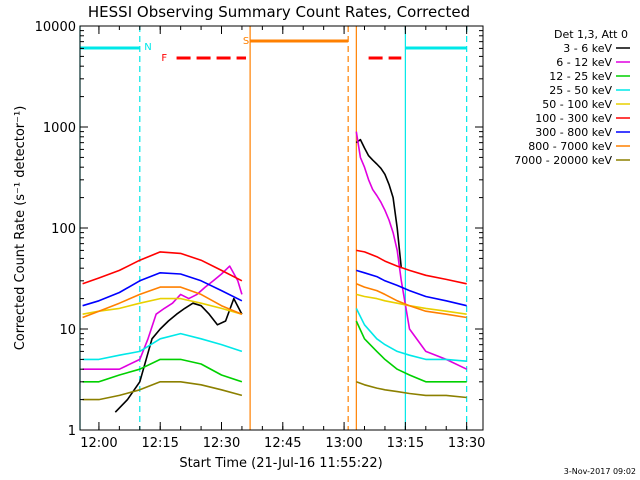 This screenshot has width=640, height=480. I want to click on state-marker-s: S, so click(246, 41).